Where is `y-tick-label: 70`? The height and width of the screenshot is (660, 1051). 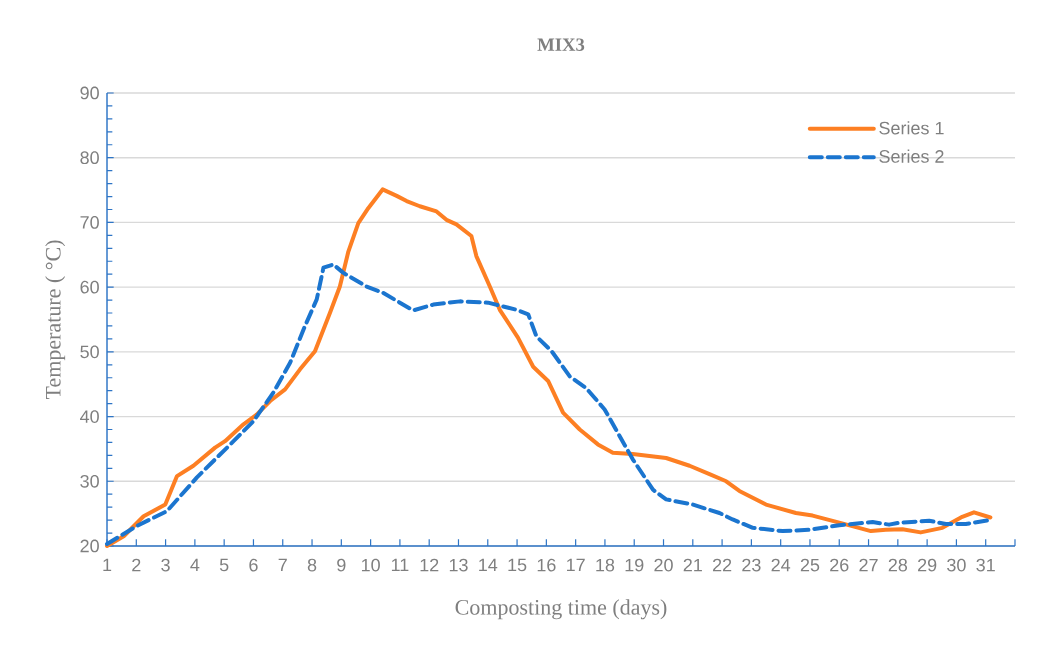 y-tick-label: 70 is located at coordinates (89, 222).